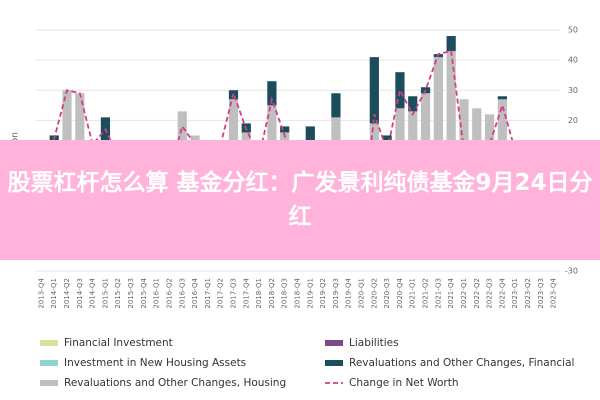  I want to click on x-tick-label: 2021-Q2, so click(426, 293).